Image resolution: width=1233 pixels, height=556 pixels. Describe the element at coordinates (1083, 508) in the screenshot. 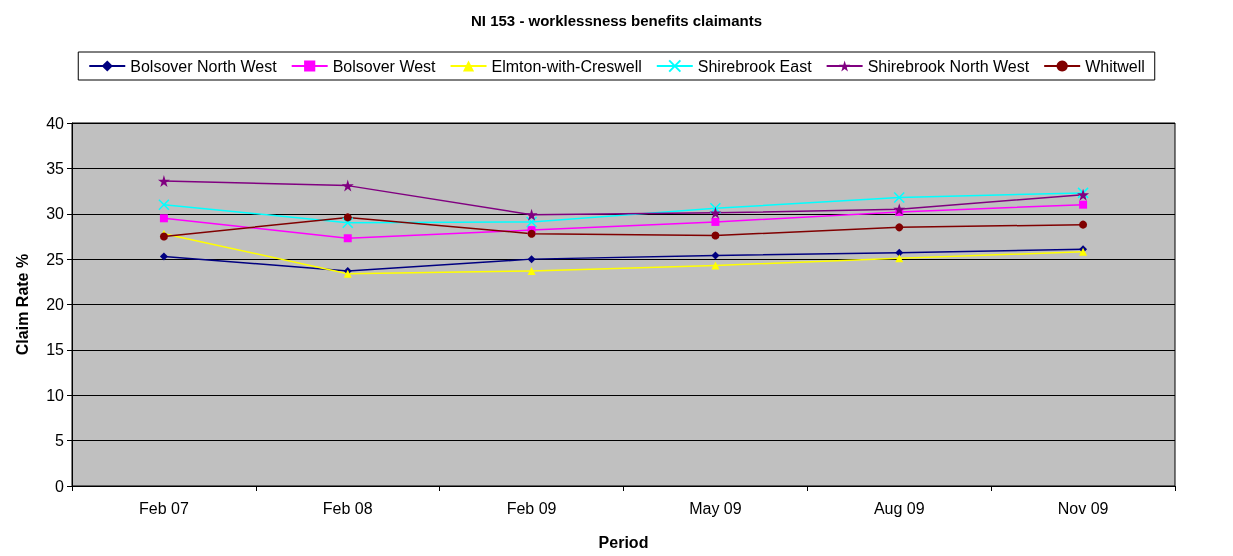

I see `x-tick-label: Nov 09` at that location.